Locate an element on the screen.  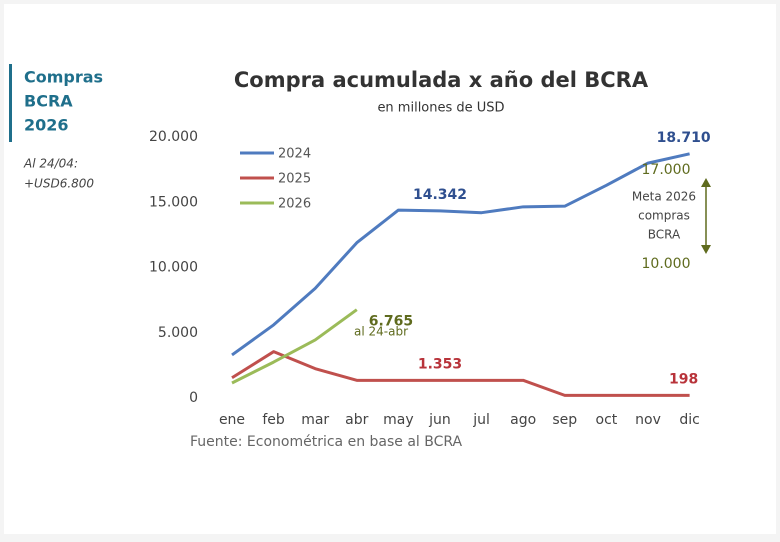
sidebar-title: 2026 is located at coordinates (46, 125).